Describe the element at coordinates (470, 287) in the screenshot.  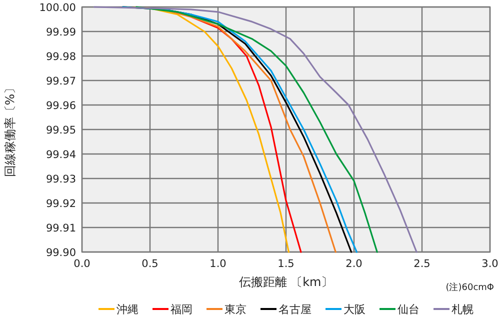
I see `text: (注)60cmΦ` at that location.